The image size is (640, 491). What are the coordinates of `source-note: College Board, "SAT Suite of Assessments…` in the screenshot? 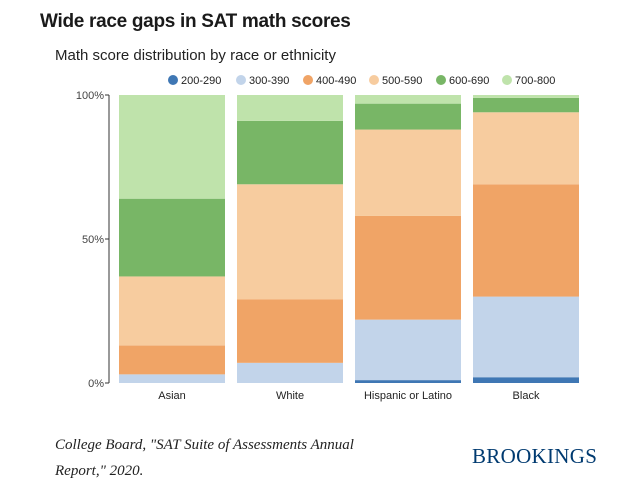 It's located at (204, 458).